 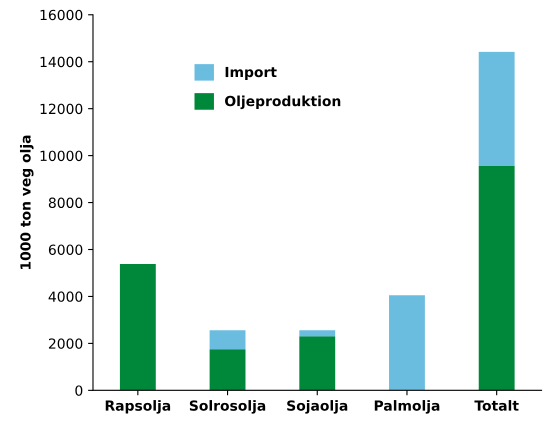 What do you see at coordinates (61, 156) in the screenshot?
I see `y-tick-label: 10000` at bounding box center [61, 156].